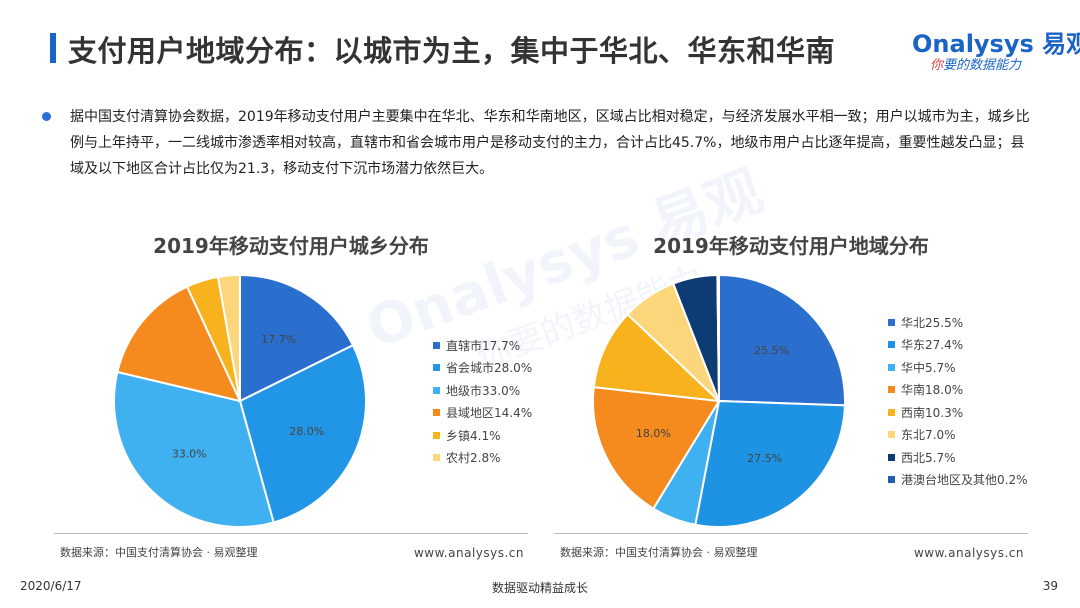  I want to click on legend-label: 港澳台地区及其他0.2%, so click(964, 480).